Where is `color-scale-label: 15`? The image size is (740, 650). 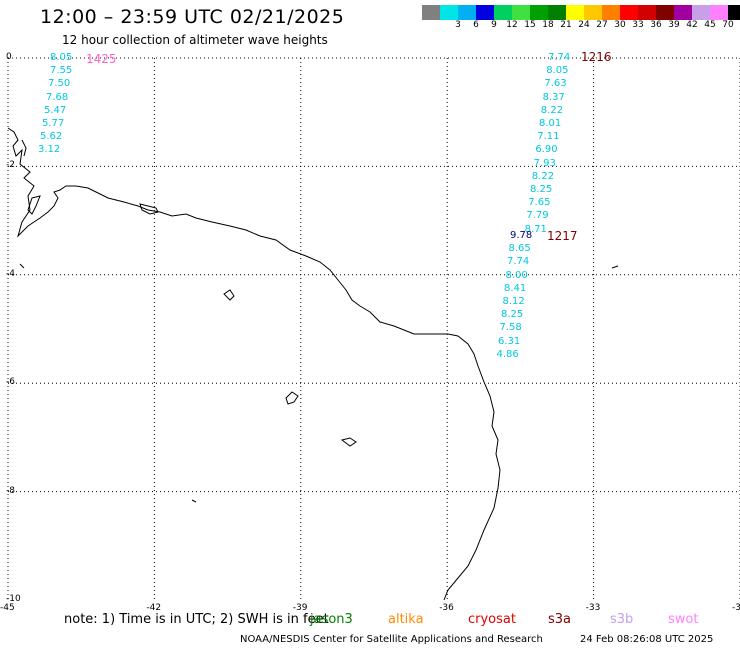
color-scale-label: 15 is located at coordinates (530, 25).